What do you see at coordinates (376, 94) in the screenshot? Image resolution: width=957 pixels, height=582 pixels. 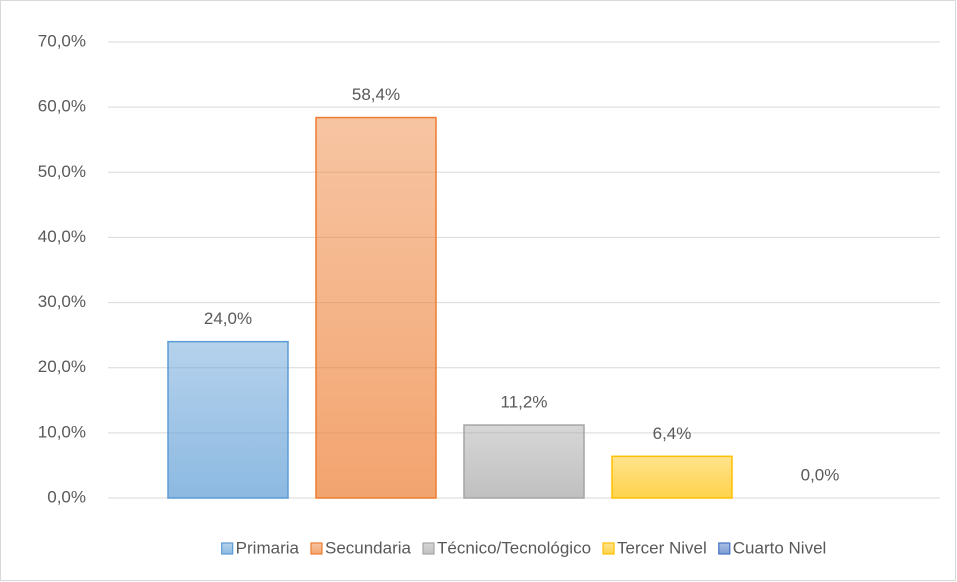 I see `data-label: 58,4%` at bounding box center [376, 94].